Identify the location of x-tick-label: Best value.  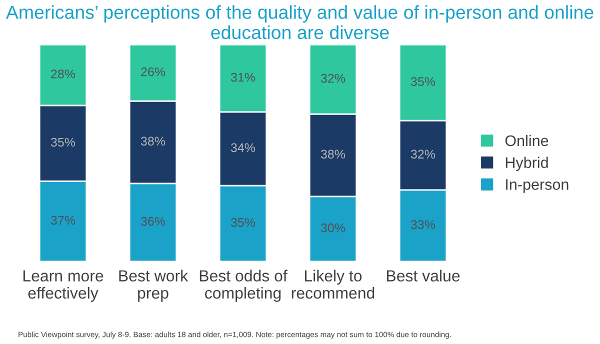
(423, 276).